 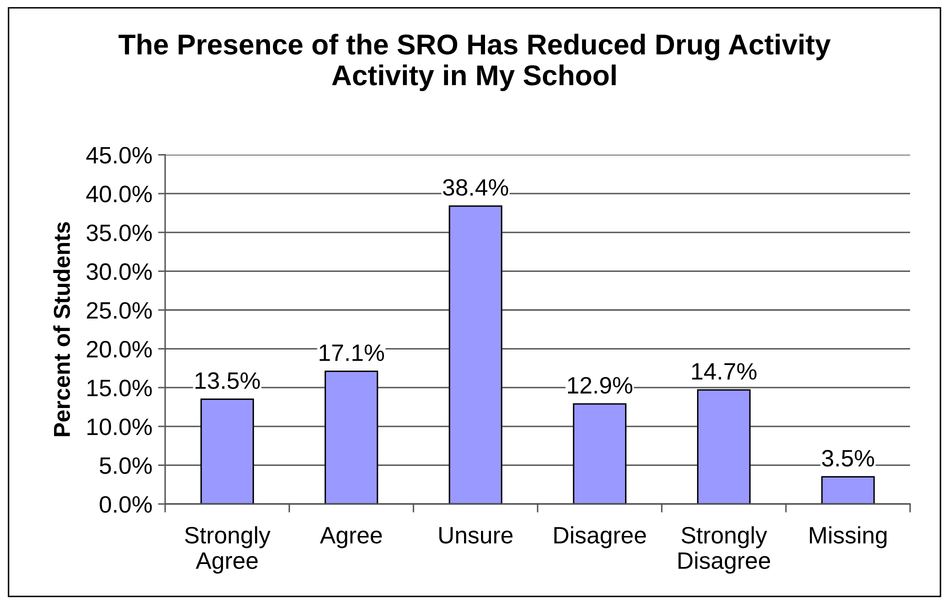 What do you see at coordinates (476, 535) in the screenshot?
I see `x-tick-label: Unsure` at bounding box center [476, 535].